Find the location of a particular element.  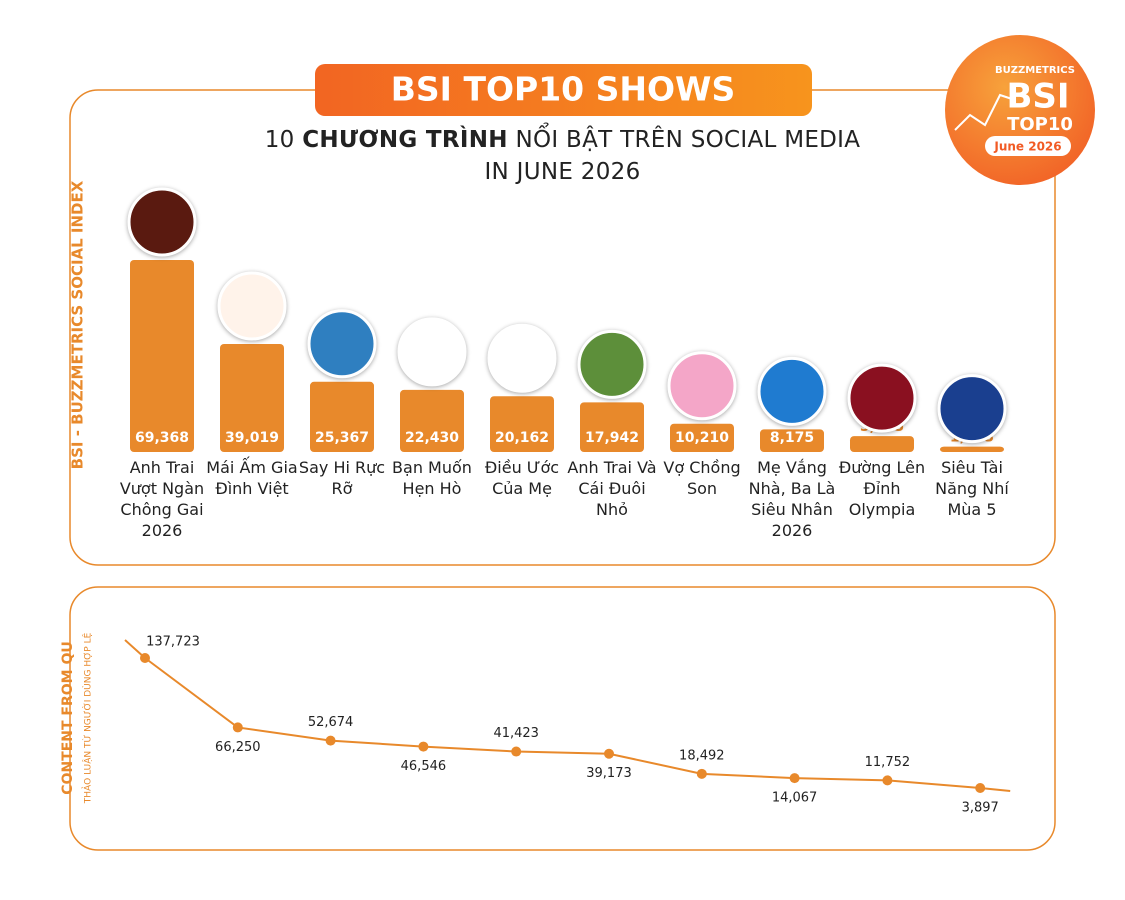

category-label: Đường Lên Đỉnh Olympia is located at coordinates (882, 488).